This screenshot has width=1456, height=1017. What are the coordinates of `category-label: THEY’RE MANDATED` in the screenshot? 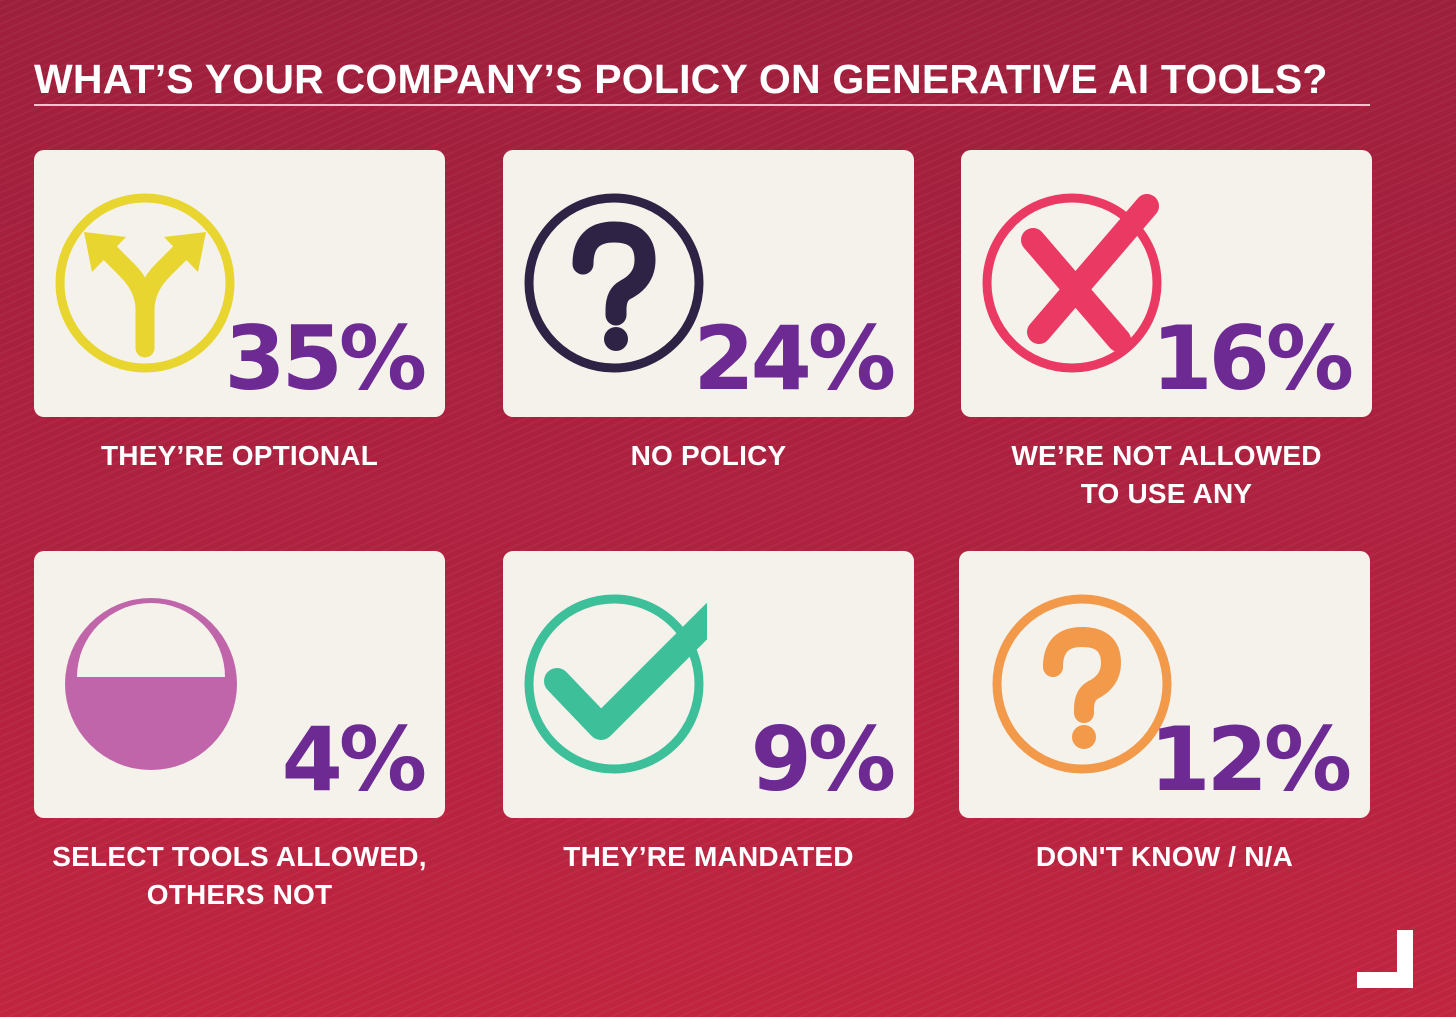 It's located at (708, 856).